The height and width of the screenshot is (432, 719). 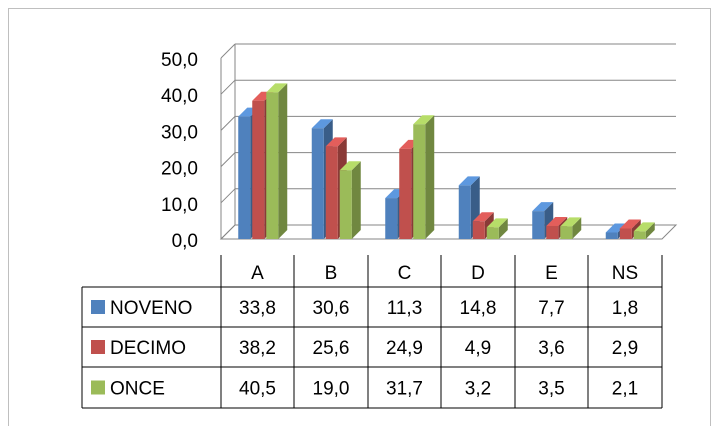 I want to click on data-label: 24,9, so click(x=404, y=348).